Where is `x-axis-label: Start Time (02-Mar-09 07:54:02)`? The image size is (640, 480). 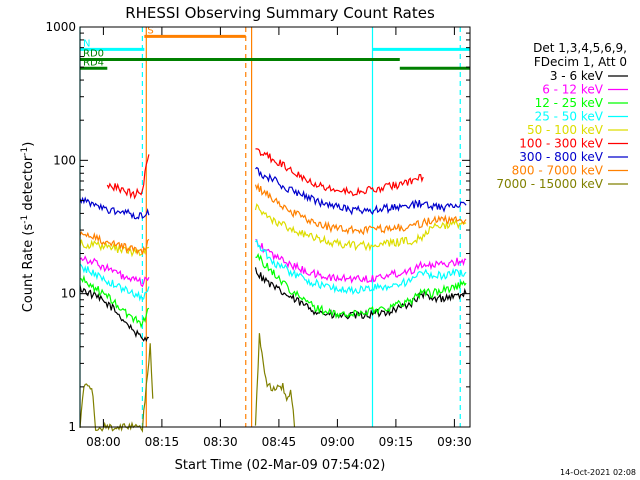 x-axis-label: Start Time (02-Mar-09 07:54:02) is located at coordinates (280, 465).